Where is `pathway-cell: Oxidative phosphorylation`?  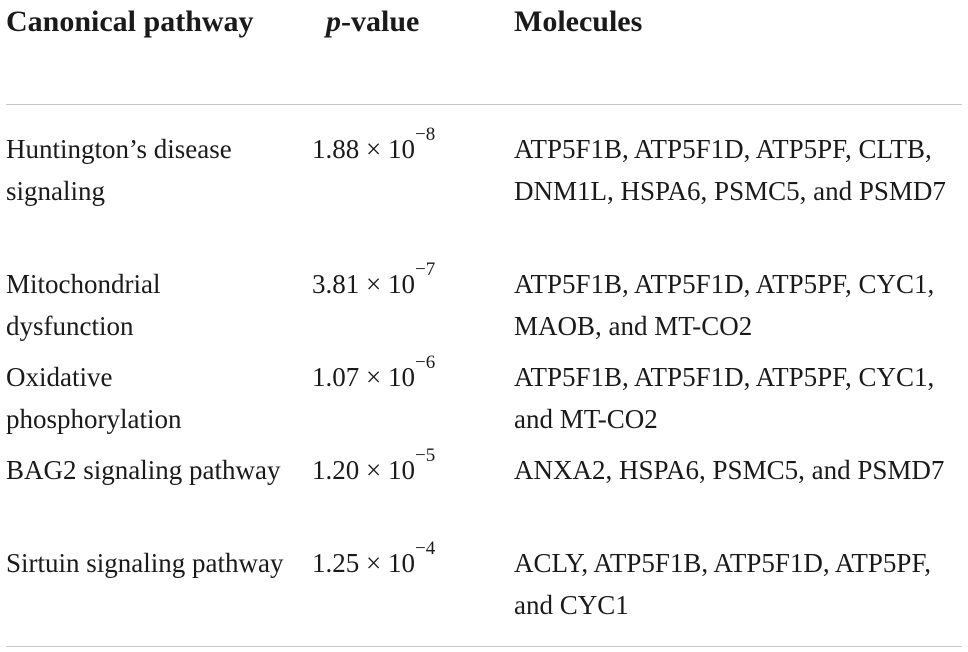
pathway-cell: Oxidative phosphorylation is located at coordinates (94, 398).